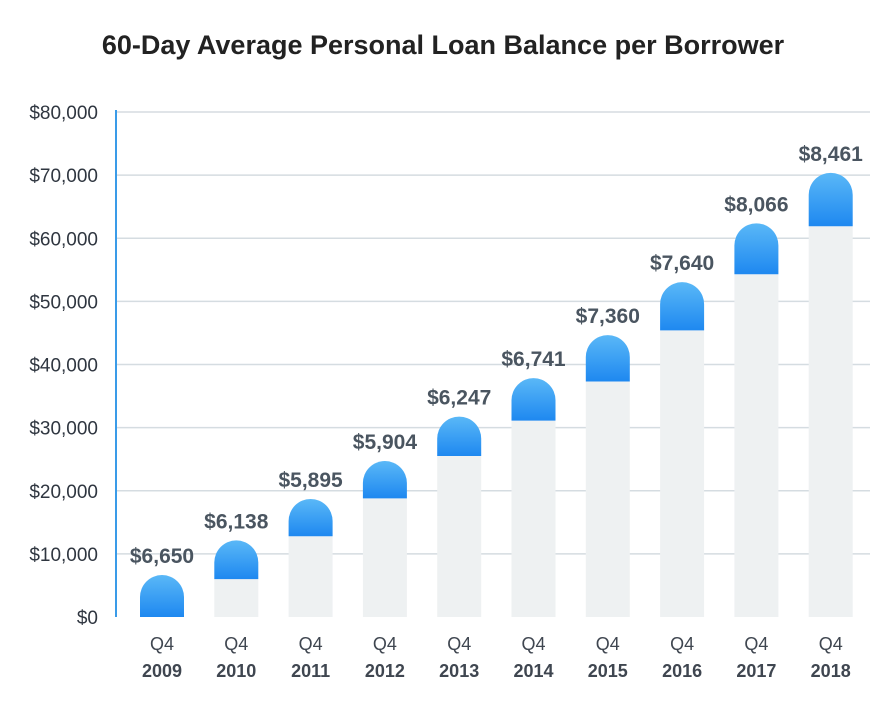  I want to click on y-tick-label: $20,000, so click(63, 492).